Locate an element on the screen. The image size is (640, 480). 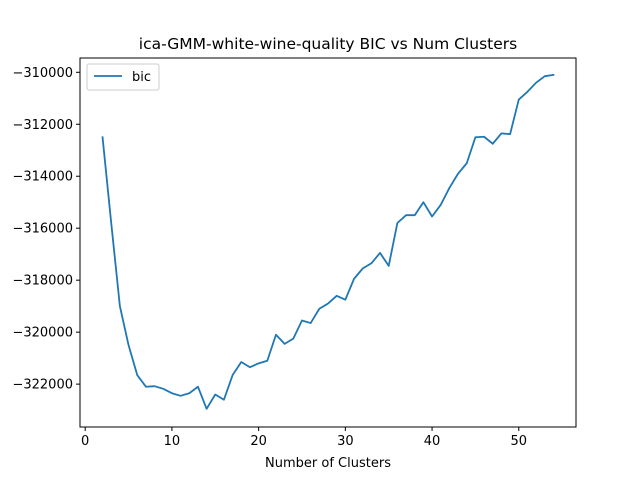
y-tick-label: −310000 is located at coordinates (42, 73).